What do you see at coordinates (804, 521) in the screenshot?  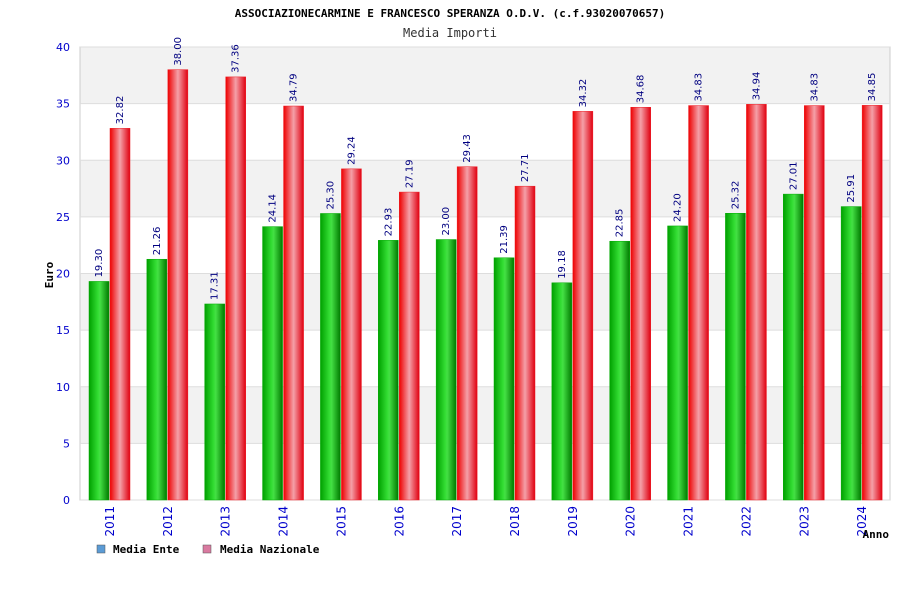 I see `x-tick-label: 2023` at bounding box center [804, 521].